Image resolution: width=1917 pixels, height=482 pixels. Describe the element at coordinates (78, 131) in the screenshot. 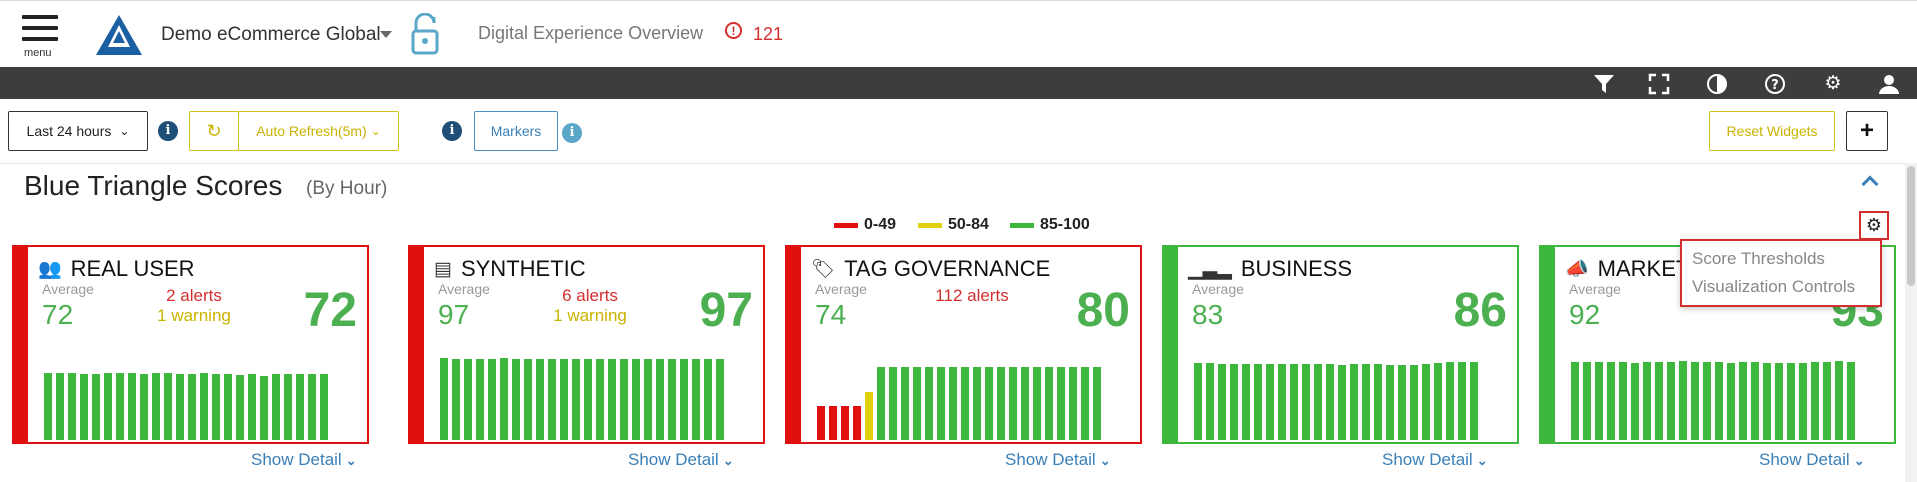

I see `time-range-select: Last 24 hours ⌄` at that location.